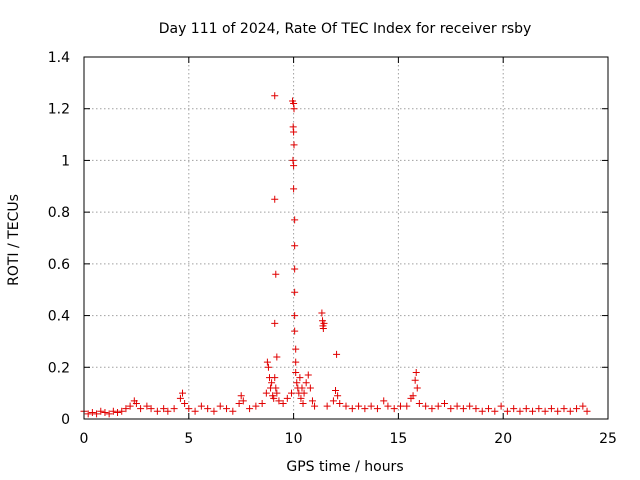 The height and width of the screenshot is (480, 640). Describe the element at coordinates (65, 420) in the screenshot. I see `y-tick-label: 0` at that location.